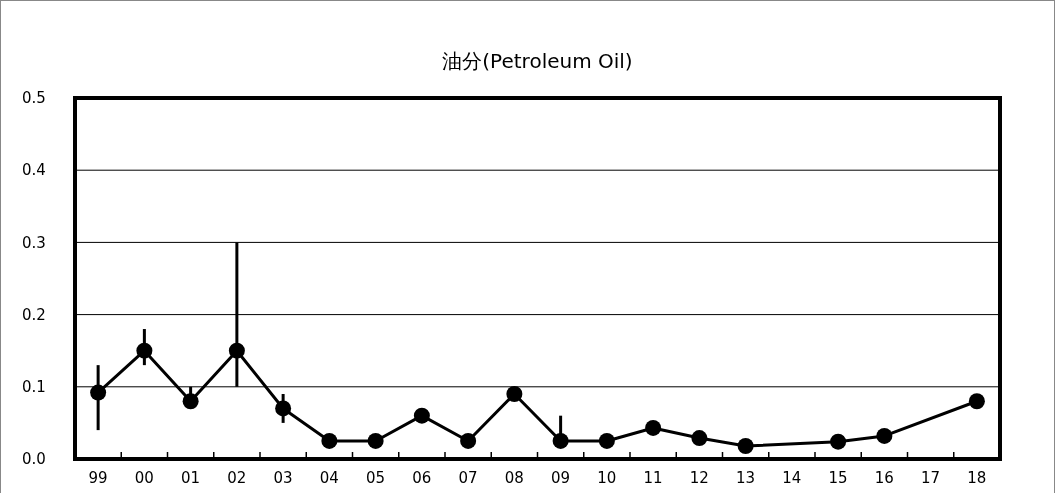 The height and width of the screenshot is (493, 1055). Describe the element at coordinates (422, 478) in the screenshot. I see `x-tick-label: 06` at that location.